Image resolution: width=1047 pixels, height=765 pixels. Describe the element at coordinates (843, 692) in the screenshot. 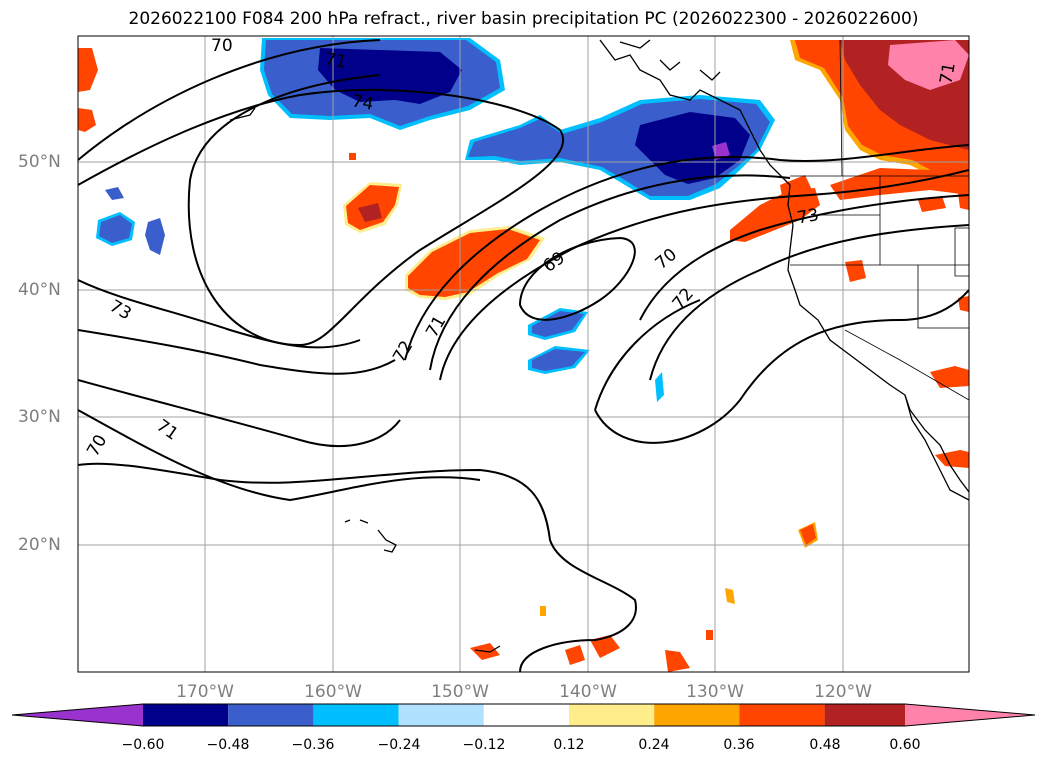

I see `longitude-label: 120°W` at that location.